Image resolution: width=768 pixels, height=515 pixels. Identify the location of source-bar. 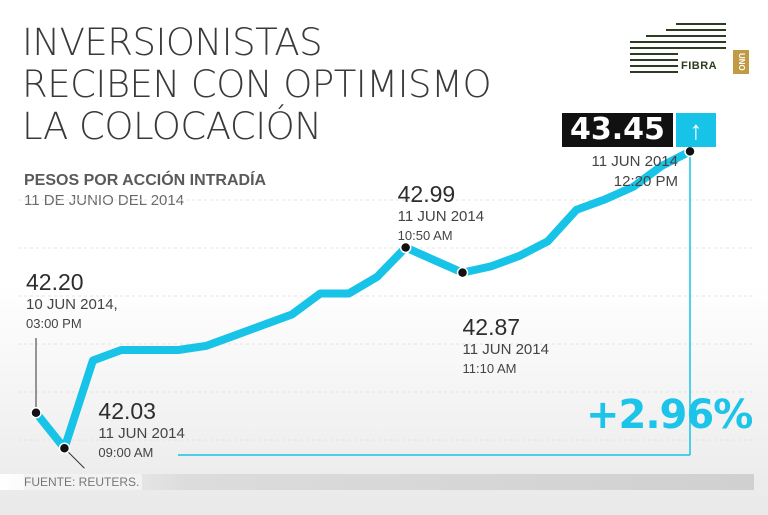
(377, 482).